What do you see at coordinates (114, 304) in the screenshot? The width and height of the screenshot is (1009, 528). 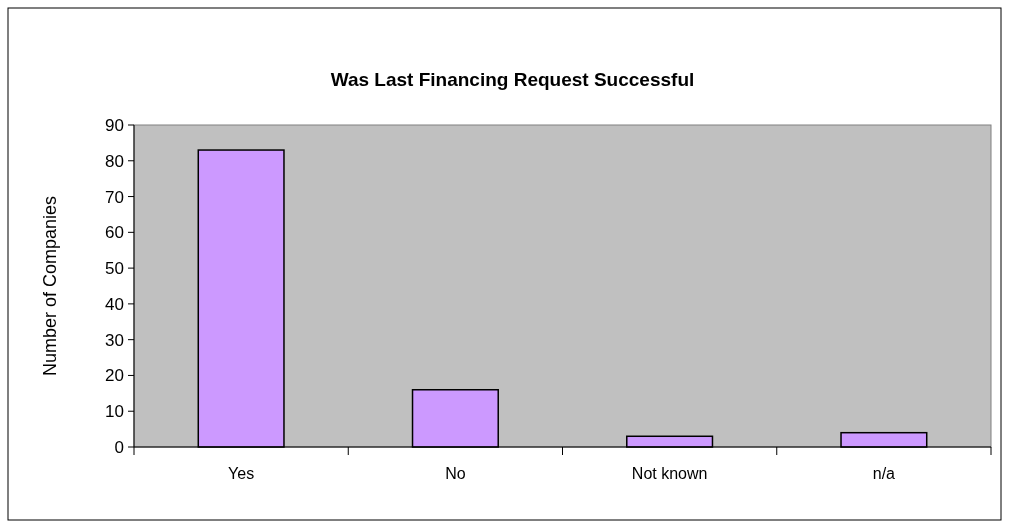 I see `y-tick-label: 40` at bounding box center [114, 304].